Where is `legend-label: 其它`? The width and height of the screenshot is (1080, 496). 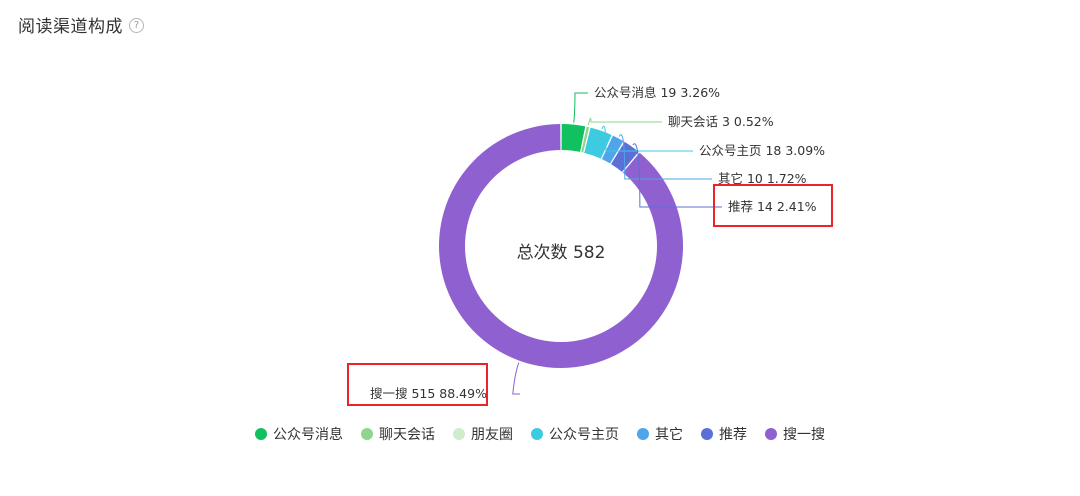 legend-label: 其它 is located at coordinates (669, 435).